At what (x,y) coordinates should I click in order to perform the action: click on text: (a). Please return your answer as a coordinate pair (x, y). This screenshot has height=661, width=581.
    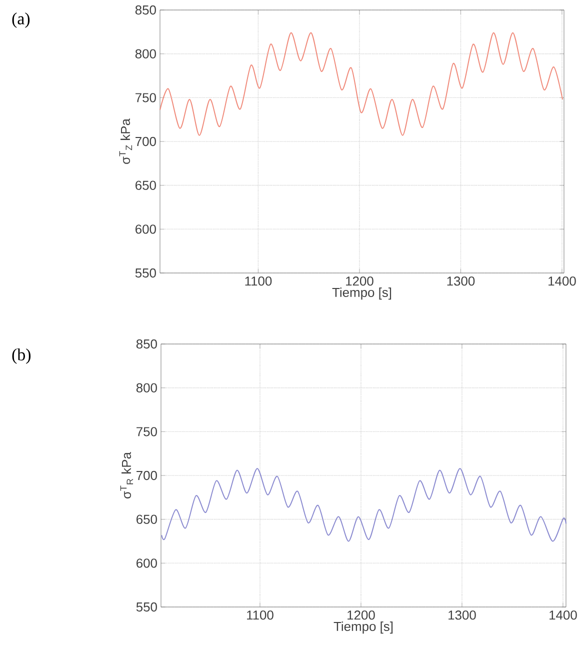
    Looking at the image, I should click on (21, 20).